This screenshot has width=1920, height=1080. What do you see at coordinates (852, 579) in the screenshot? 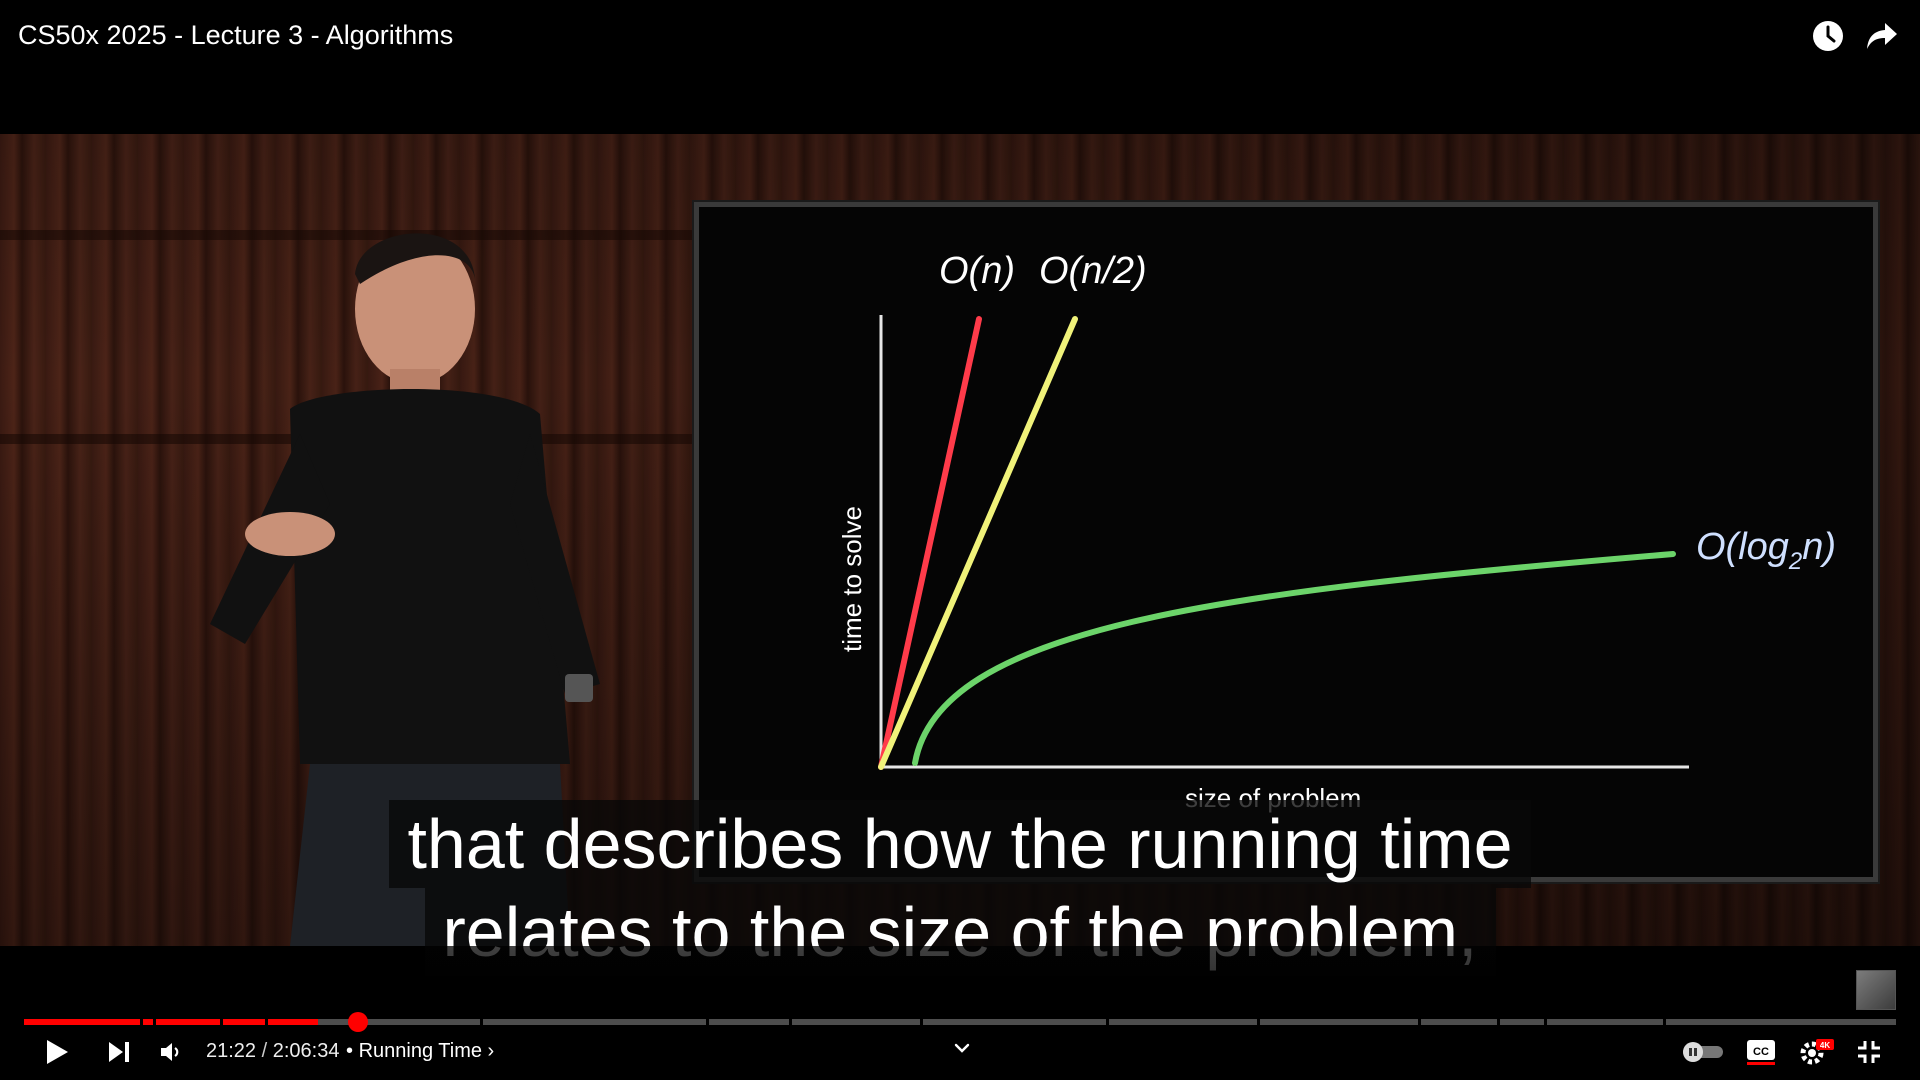
I see `y-axis-label: time to solve` at bounding box center [852, 579].